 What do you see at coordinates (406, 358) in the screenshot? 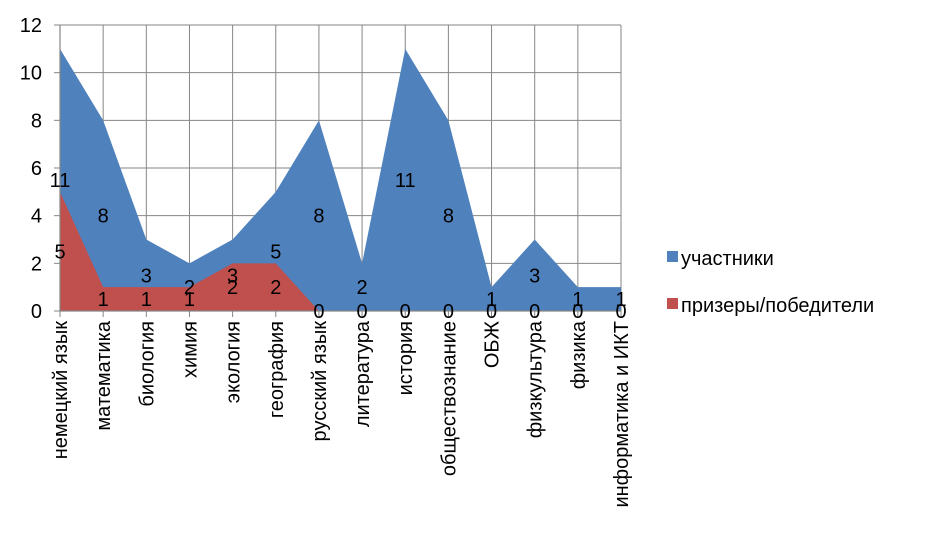
I see `x-tick-label: история` at bounding box center [406, 358].